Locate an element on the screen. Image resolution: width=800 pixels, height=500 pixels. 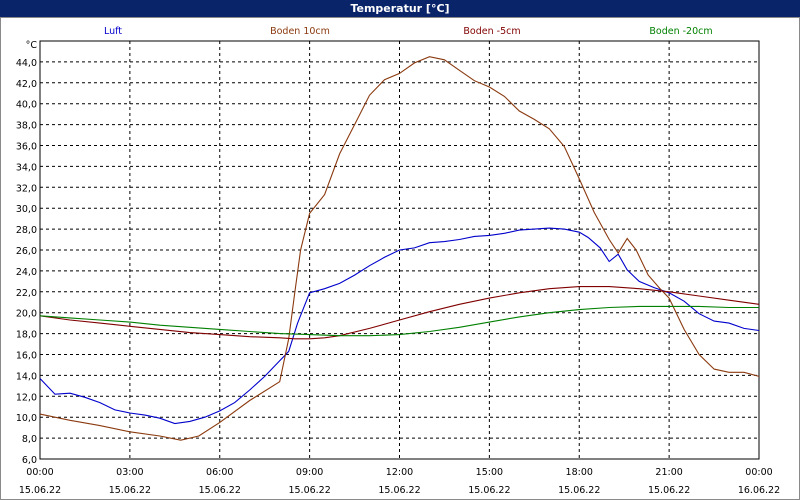
x-tick-time: 15:00 is located at coordinates (489, 472).